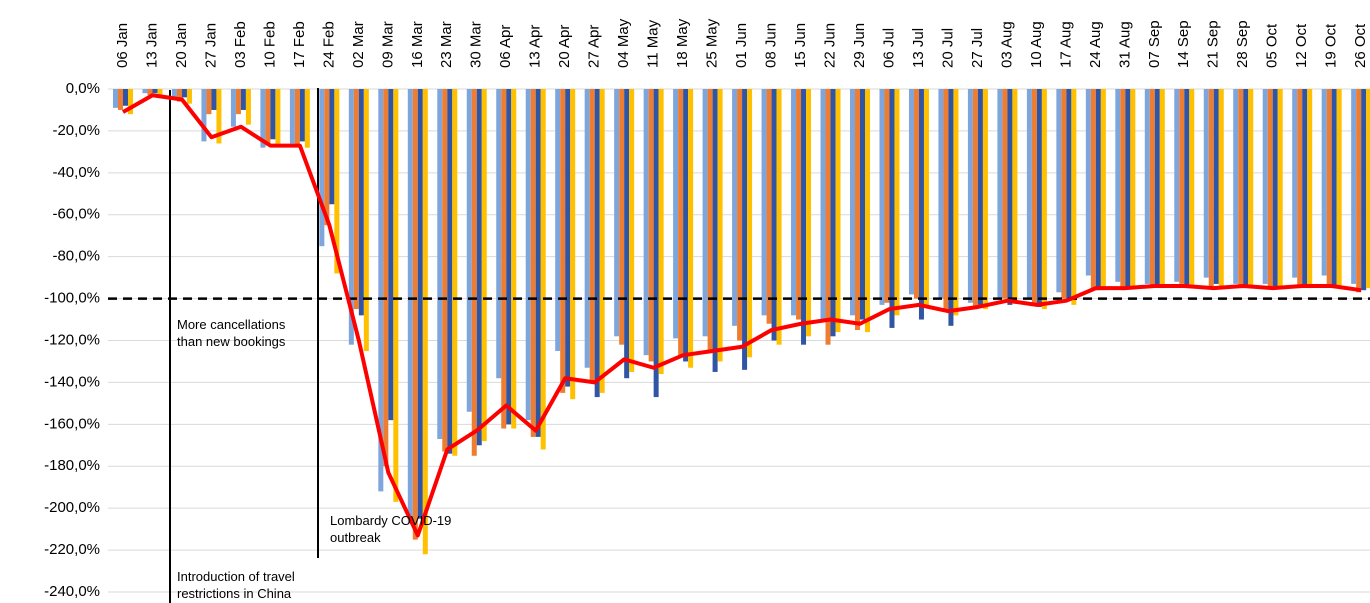  What do you see at coordinates (76, 256) in the screenshot?
I see `y-tick-label: -80,0%` at bounding box center [76, 256].